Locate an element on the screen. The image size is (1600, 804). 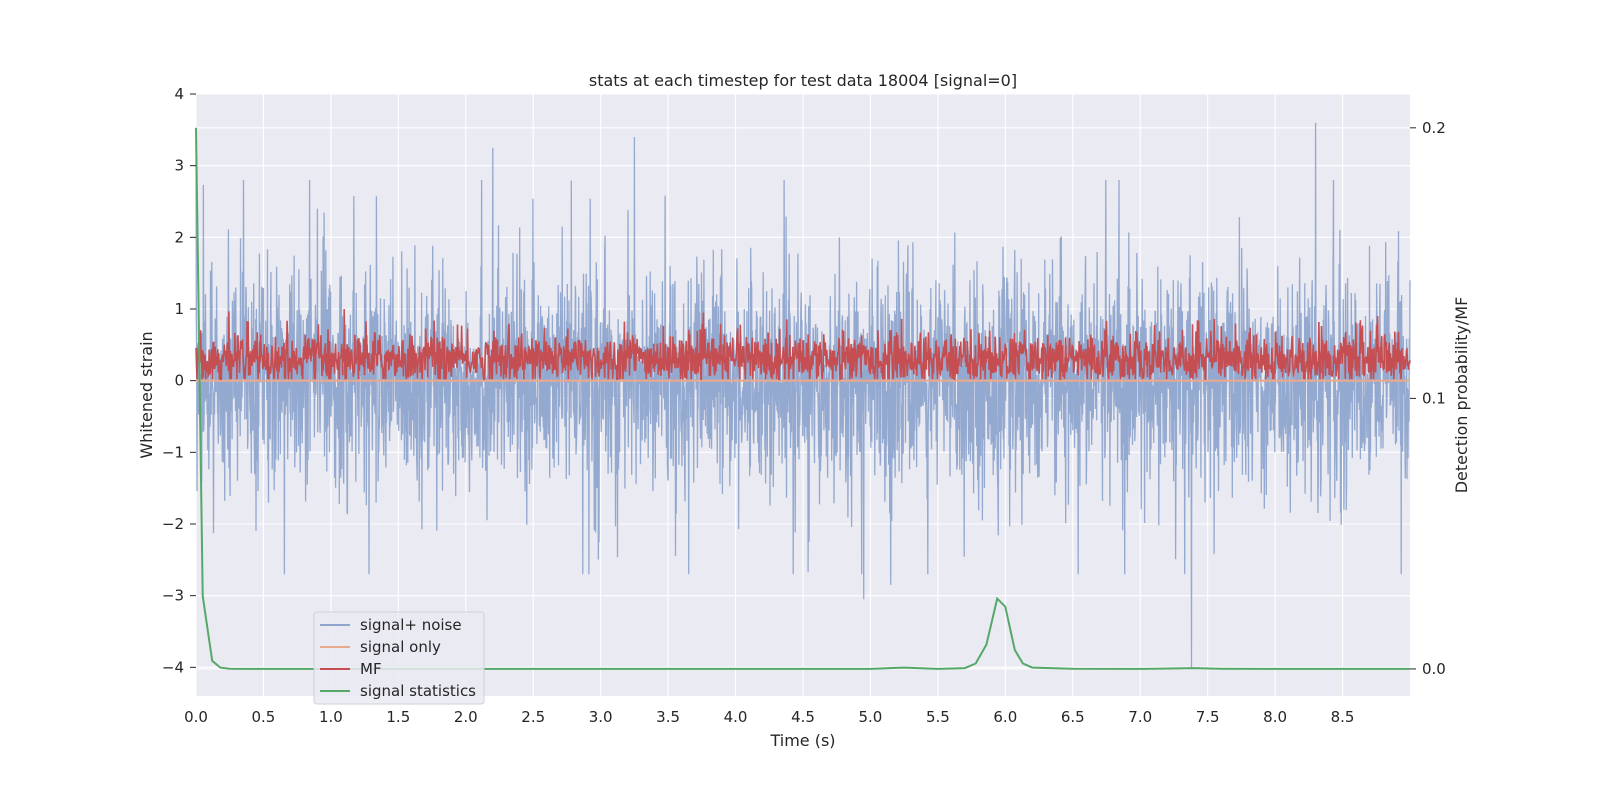
x-tick-label: 2.0 is located at coordinates (466, 717).